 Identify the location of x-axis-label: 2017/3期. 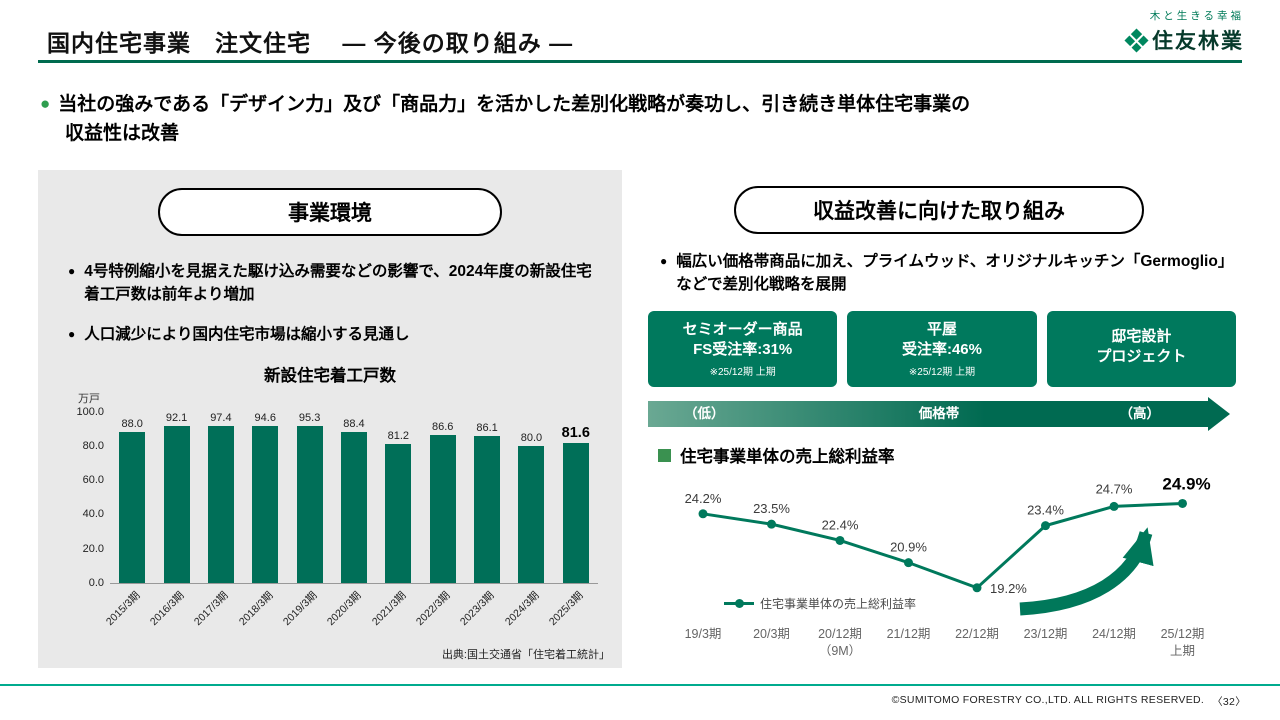
(211, 608).